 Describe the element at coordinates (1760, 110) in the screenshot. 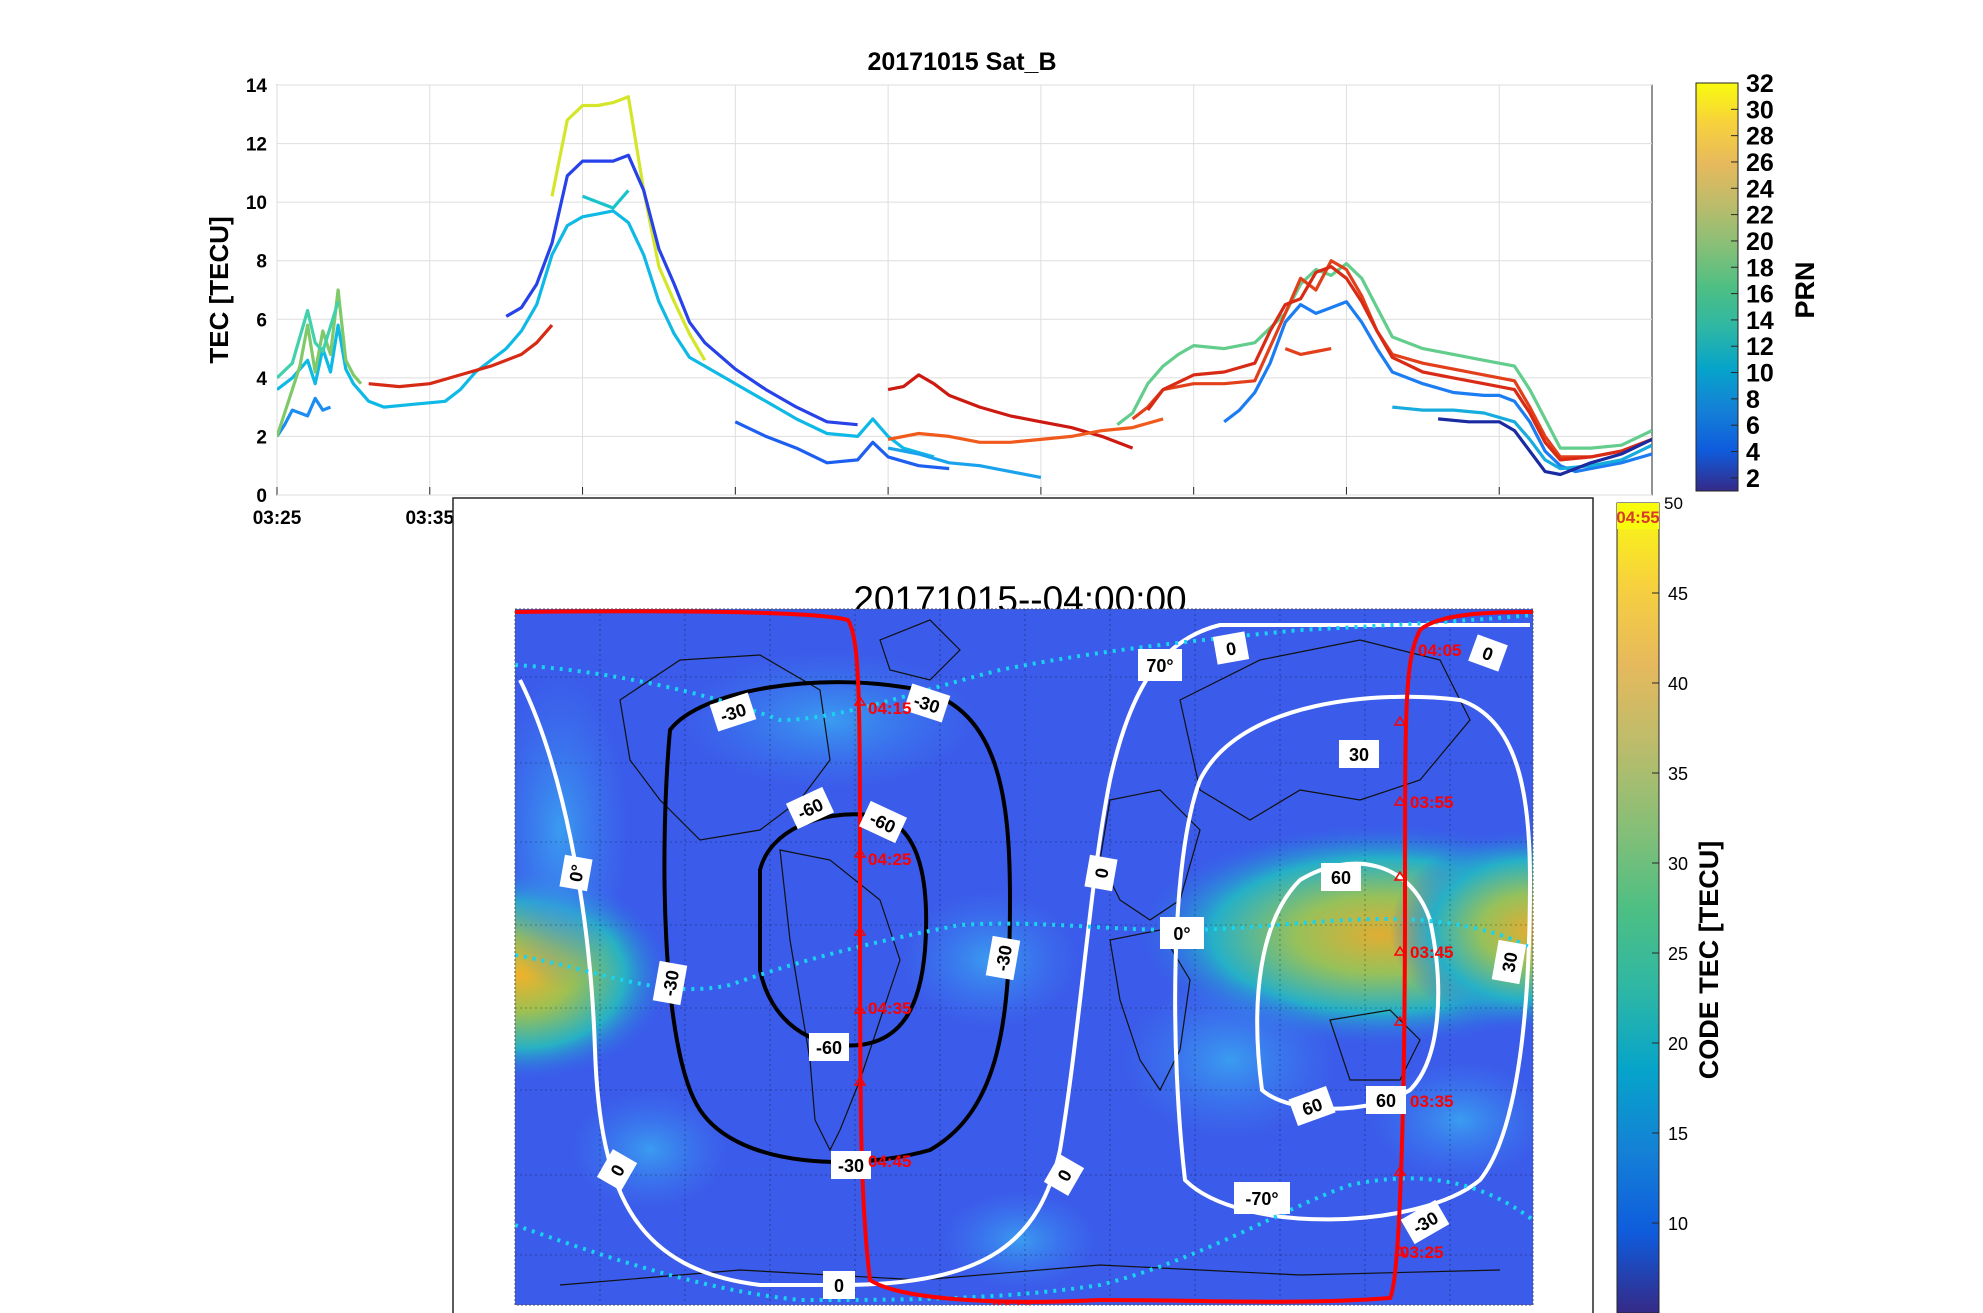

I see `prn-tick-label: 30` at that location.